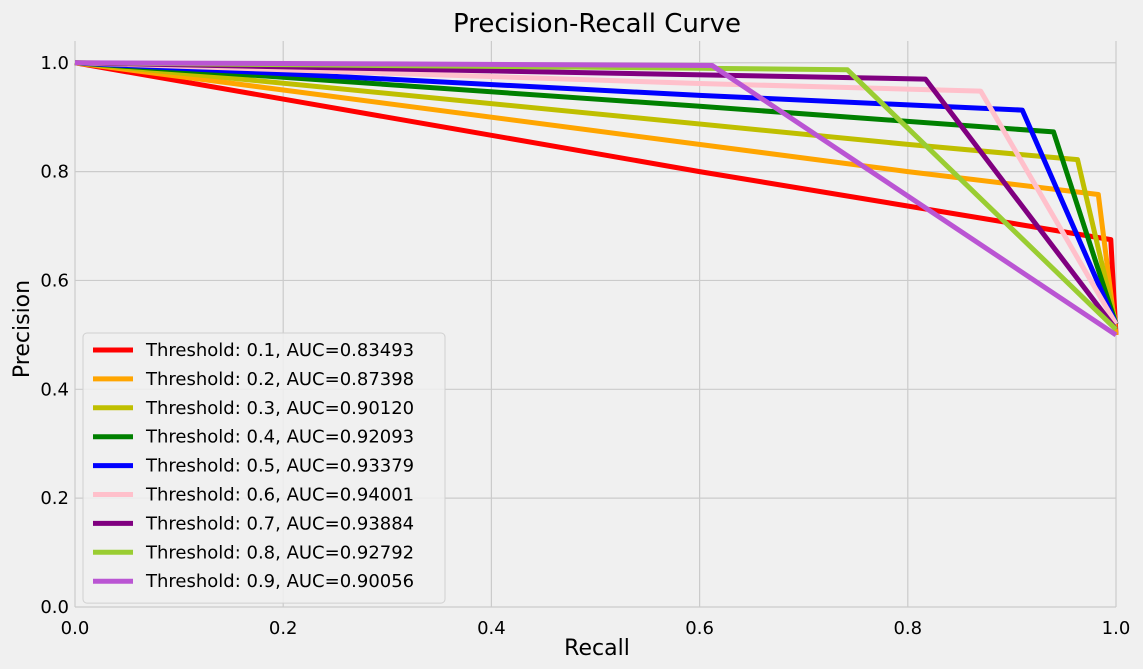 Image resolution: width=1143 pixels, height=669 pixels. Describe the element at coordinates (907, 628) in the screenshot. I see `x-tick-label: 0.8` at that location.